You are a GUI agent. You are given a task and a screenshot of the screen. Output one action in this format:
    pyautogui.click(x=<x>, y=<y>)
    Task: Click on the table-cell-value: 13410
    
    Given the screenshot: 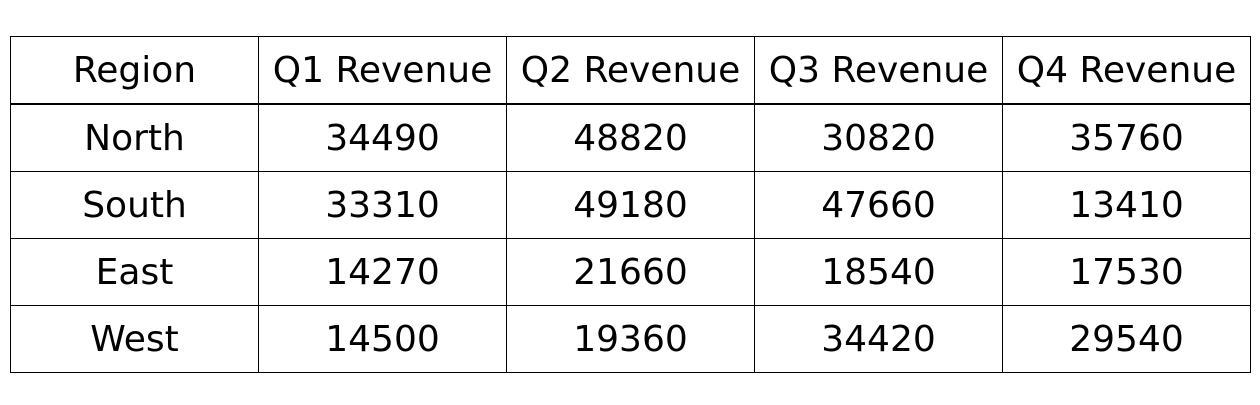 What is the action you would take?
    pyautogui.click(x=1126, y=205)
    